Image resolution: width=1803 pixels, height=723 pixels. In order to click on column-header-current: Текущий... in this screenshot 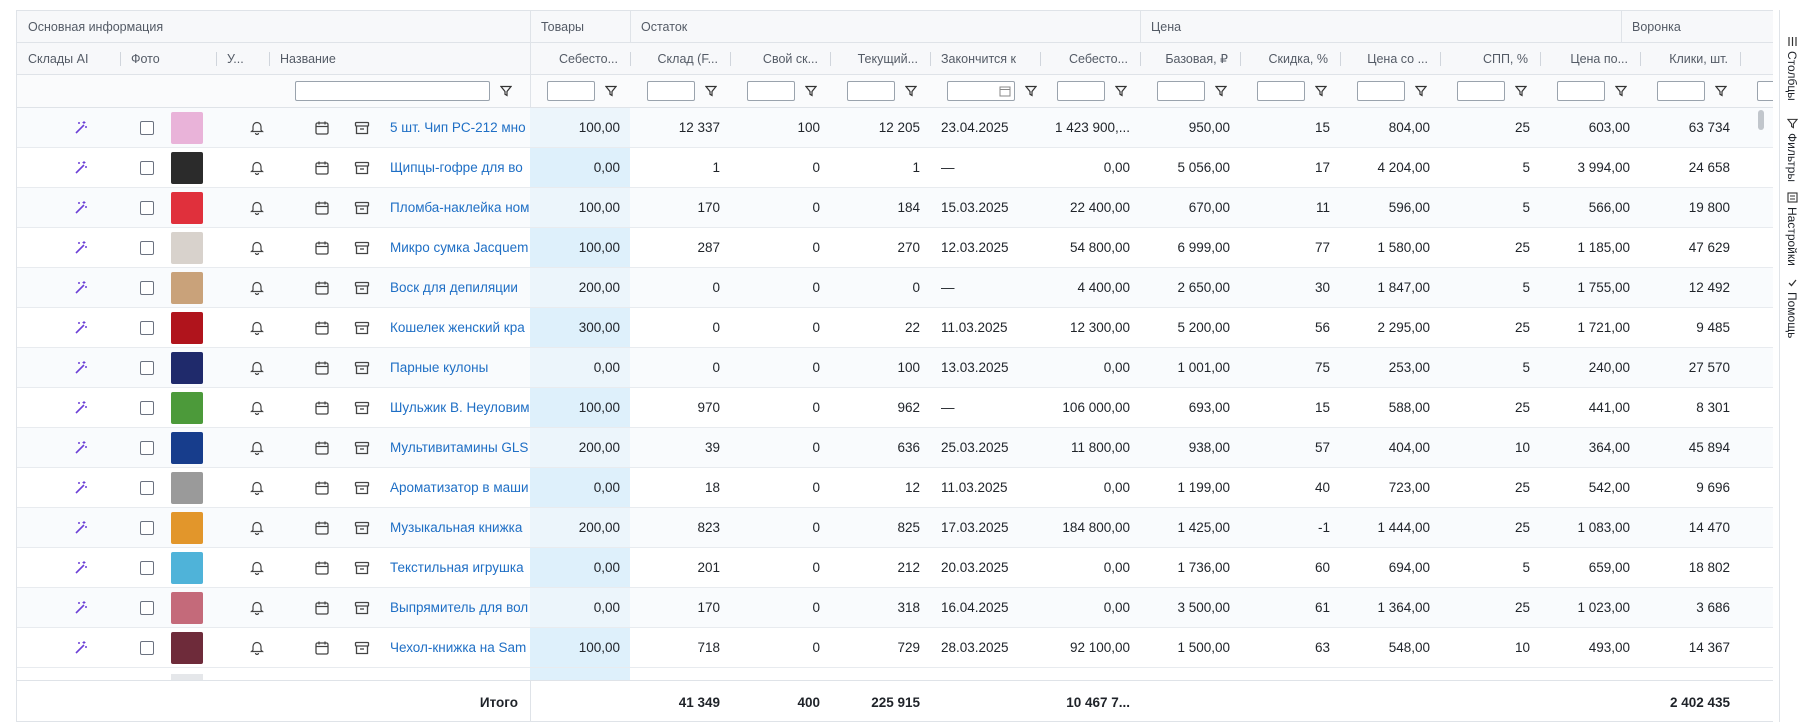, I will do `click(887, 58)`.